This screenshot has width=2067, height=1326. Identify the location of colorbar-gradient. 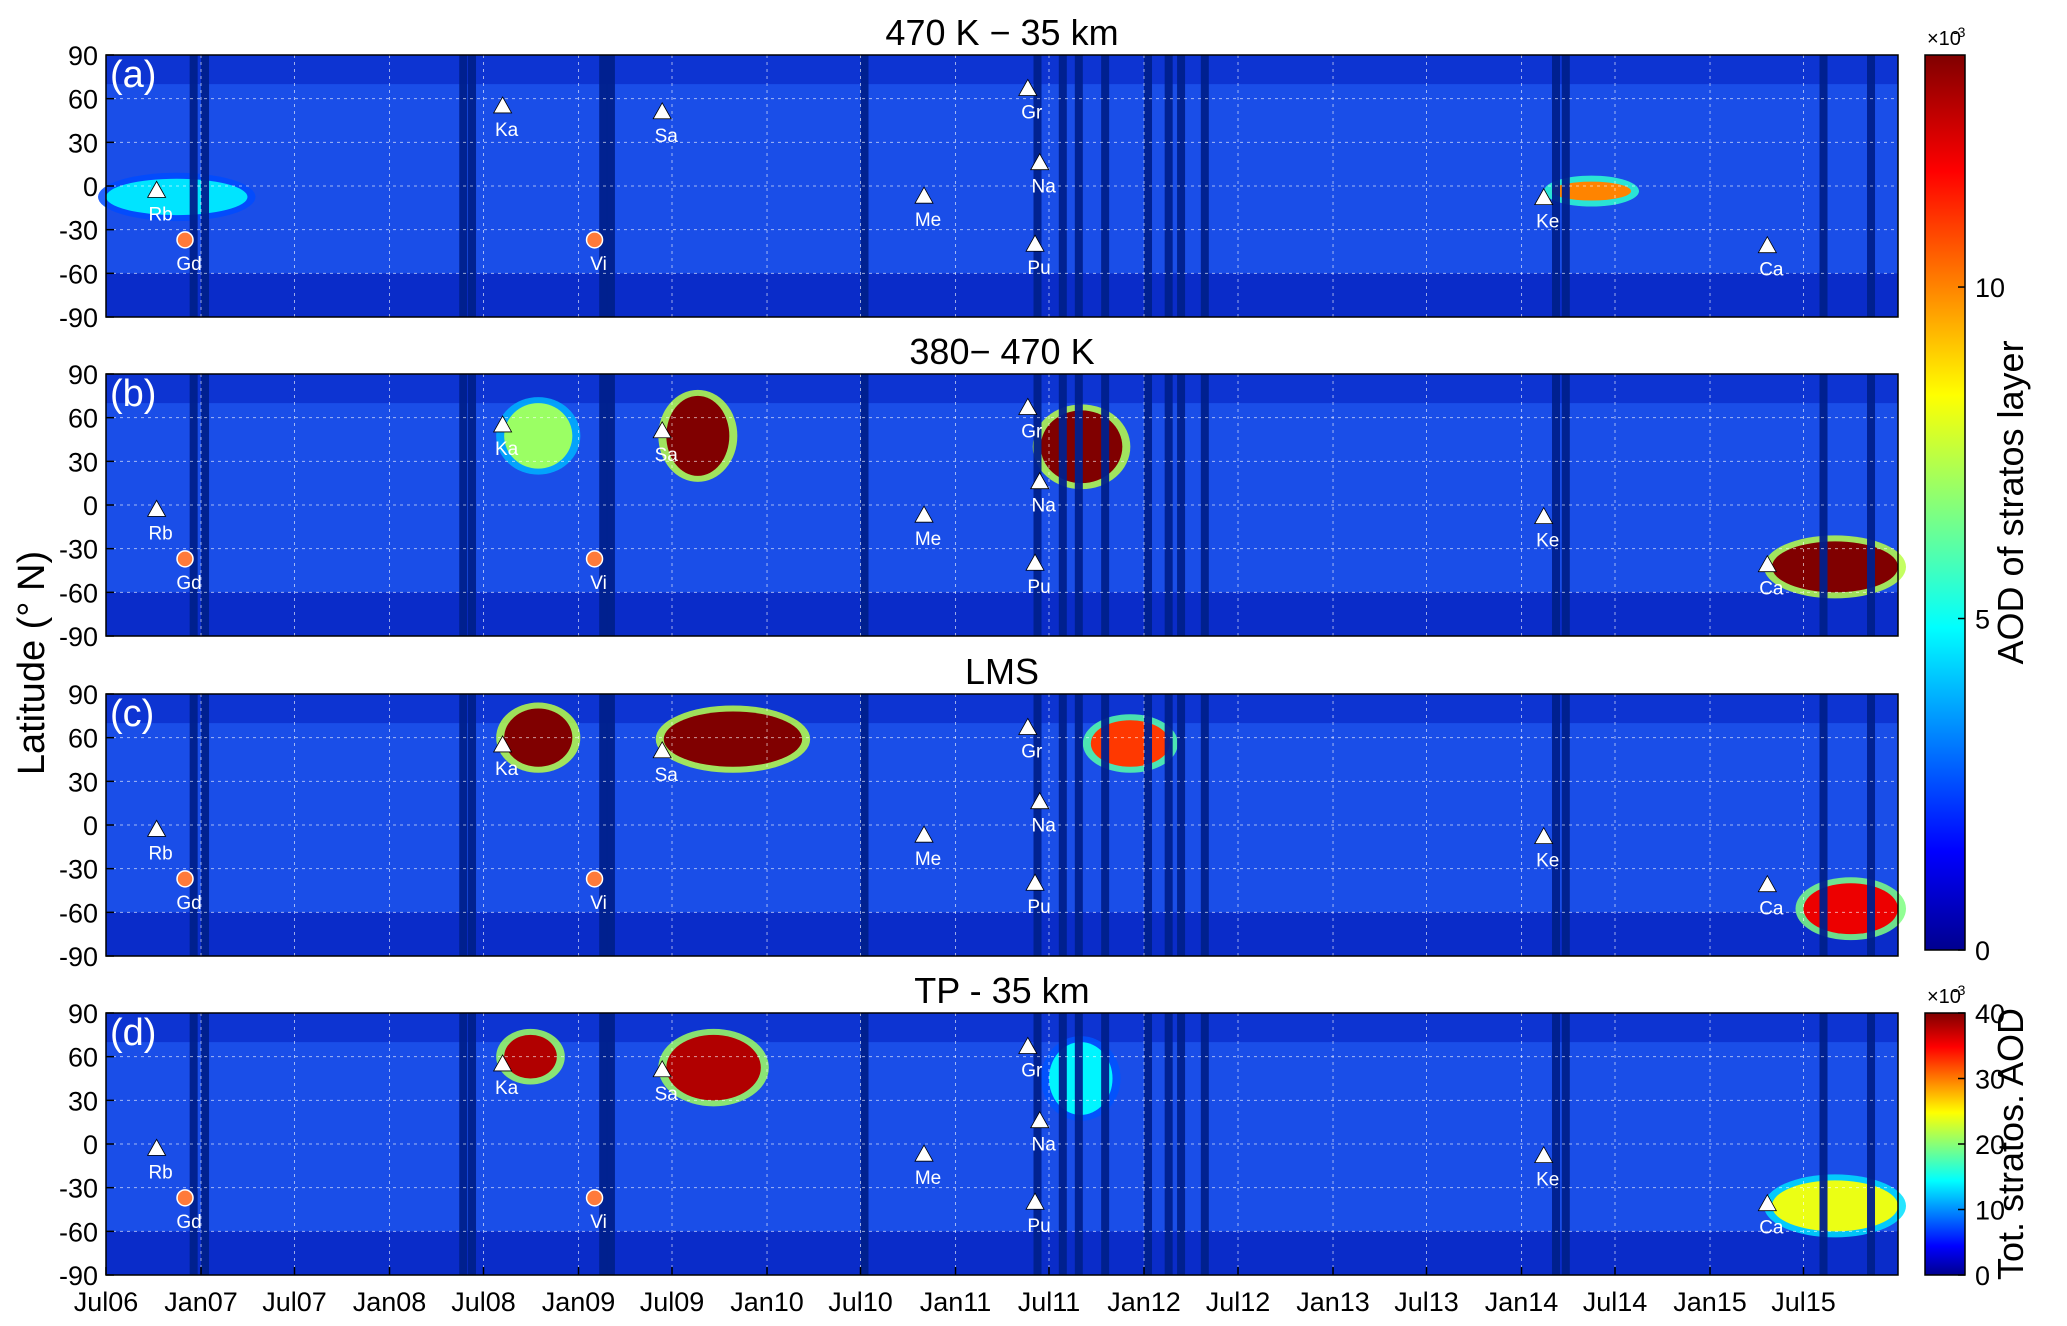
(1945, 502).